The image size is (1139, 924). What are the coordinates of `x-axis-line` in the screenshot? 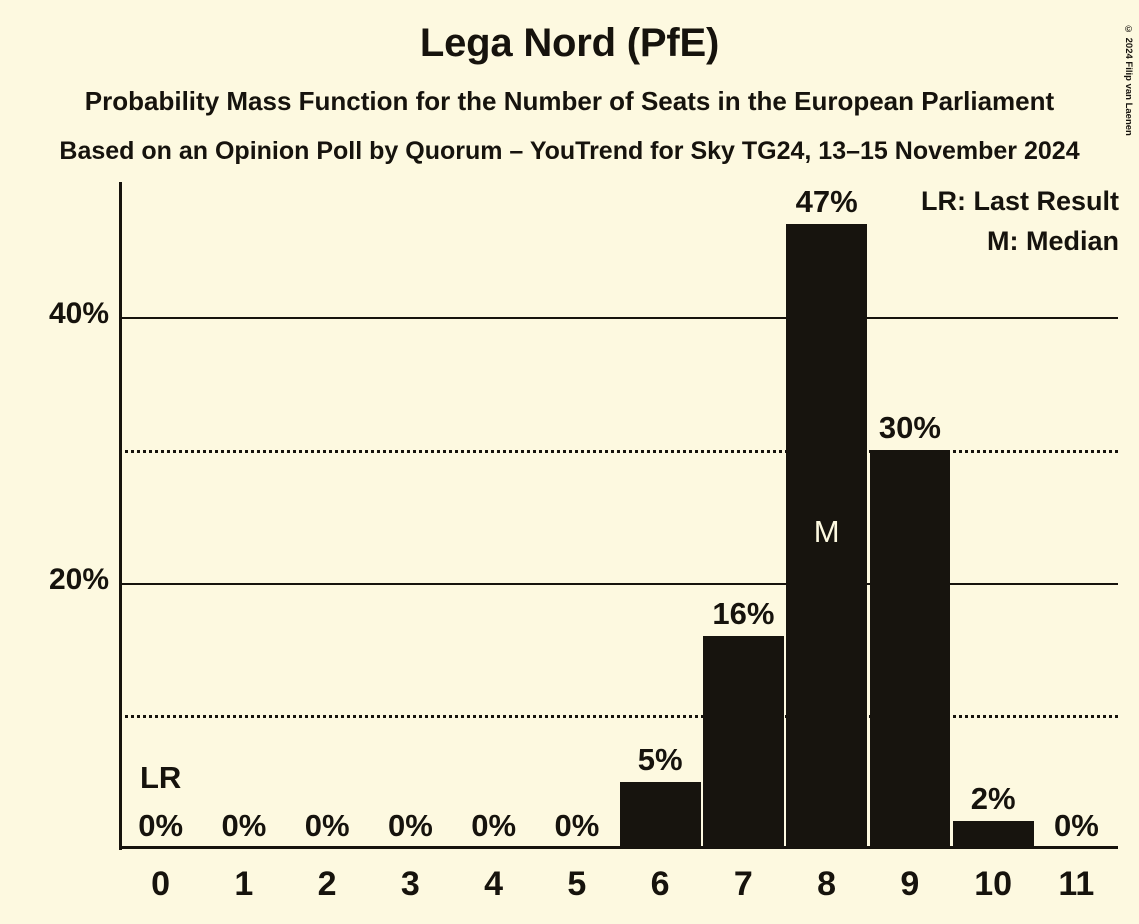 It's located at (618, 847).